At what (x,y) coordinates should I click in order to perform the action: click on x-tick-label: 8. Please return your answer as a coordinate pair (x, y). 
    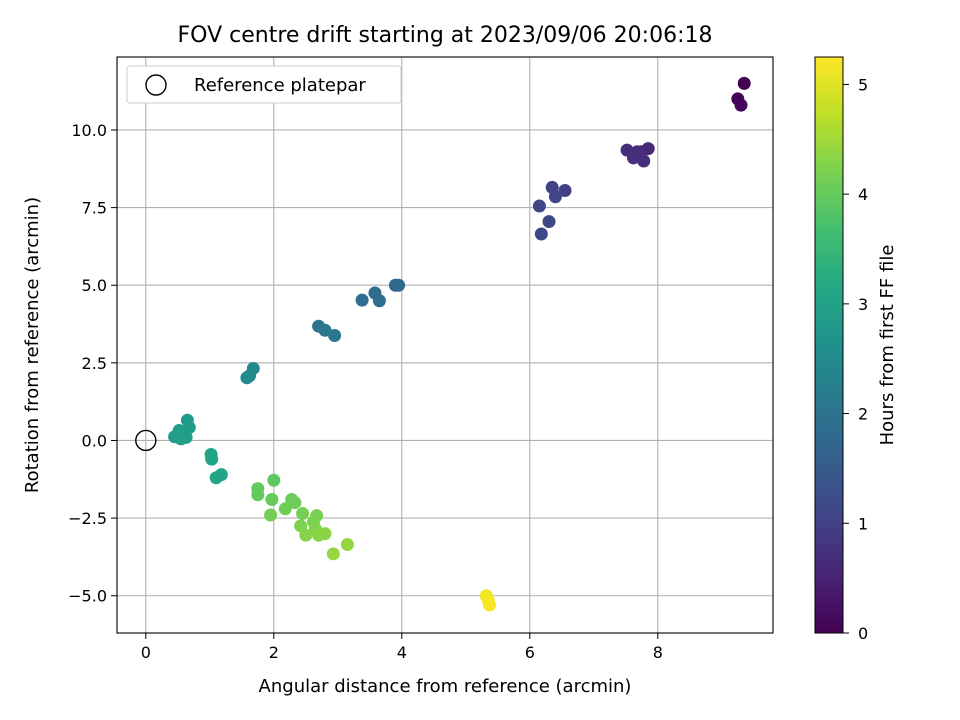
    Looking at the image, I should click on (658, 652).